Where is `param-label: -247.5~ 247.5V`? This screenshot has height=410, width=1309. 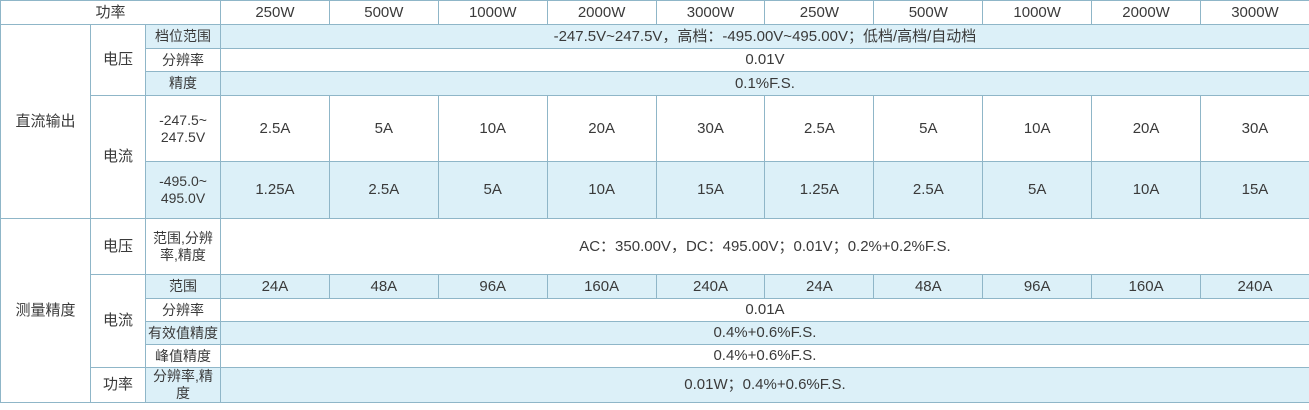
param-label: -247.5~ 247.5V is located at coordinates (183, 128).